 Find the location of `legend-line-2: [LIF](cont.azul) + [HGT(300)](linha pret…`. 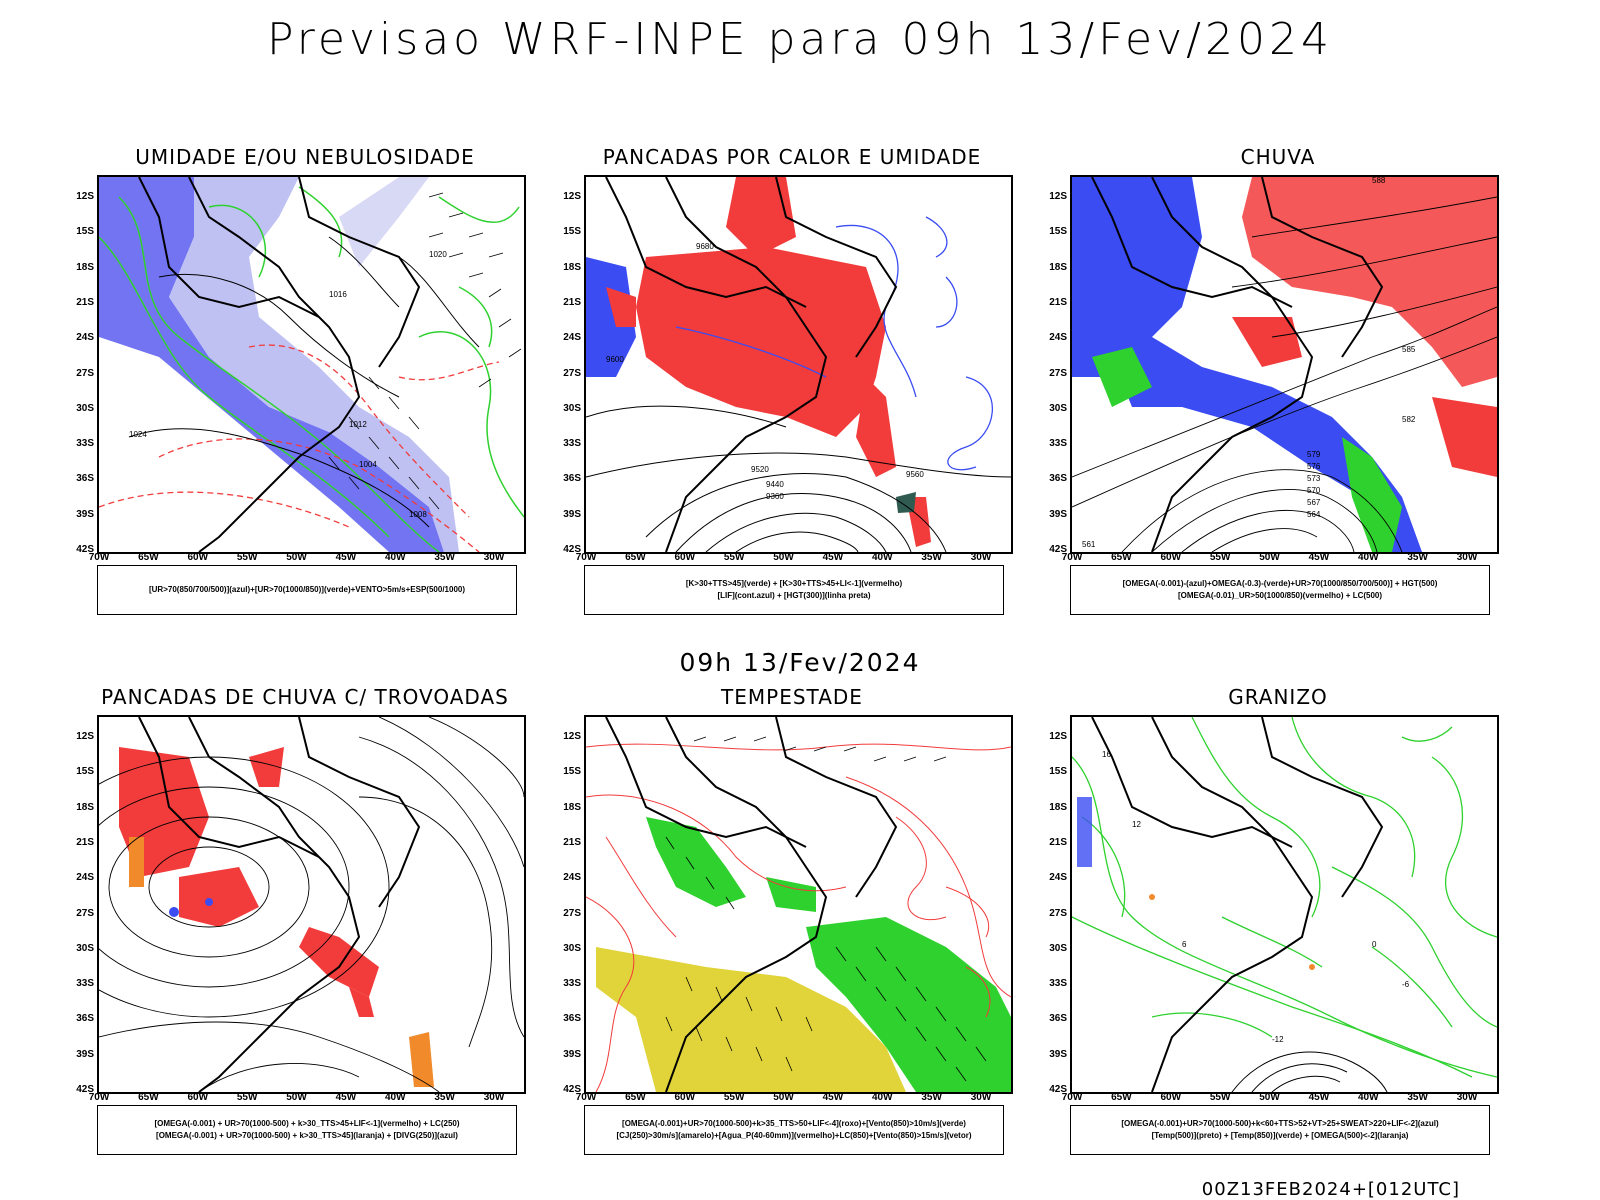

legend-line-2: [LIF](cont.azul) + [HGT(300)](linha pret… is located at coordinates (794, 595).